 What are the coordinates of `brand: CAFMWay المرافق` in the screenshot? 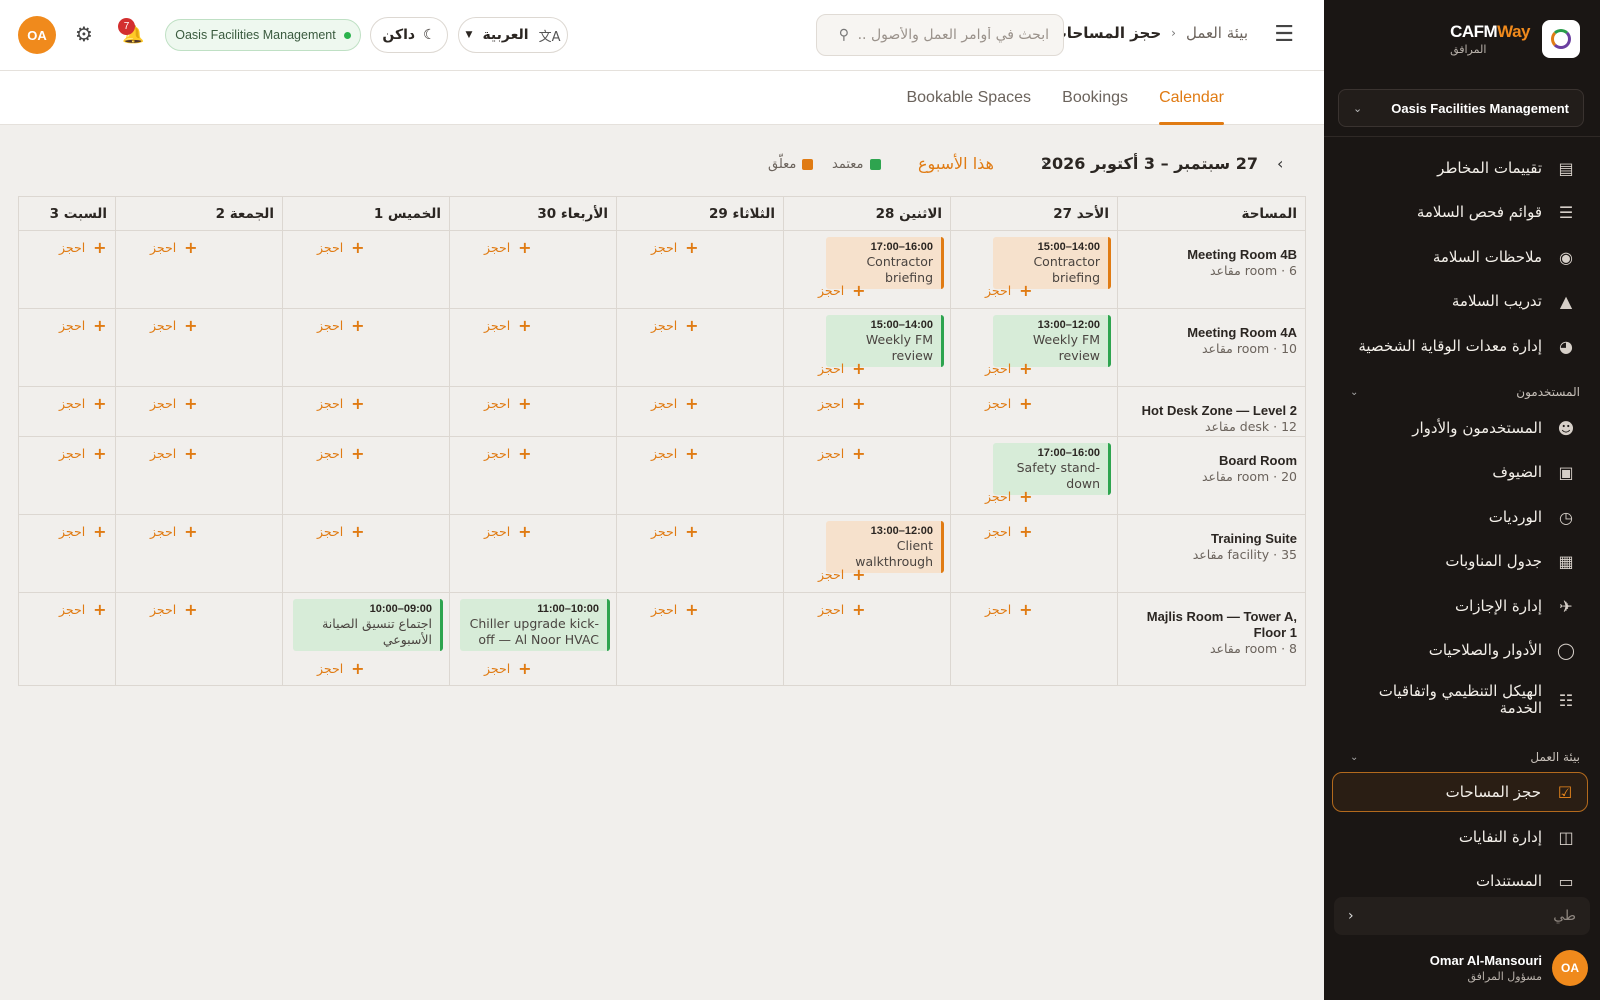 It's located at (1515, 39).